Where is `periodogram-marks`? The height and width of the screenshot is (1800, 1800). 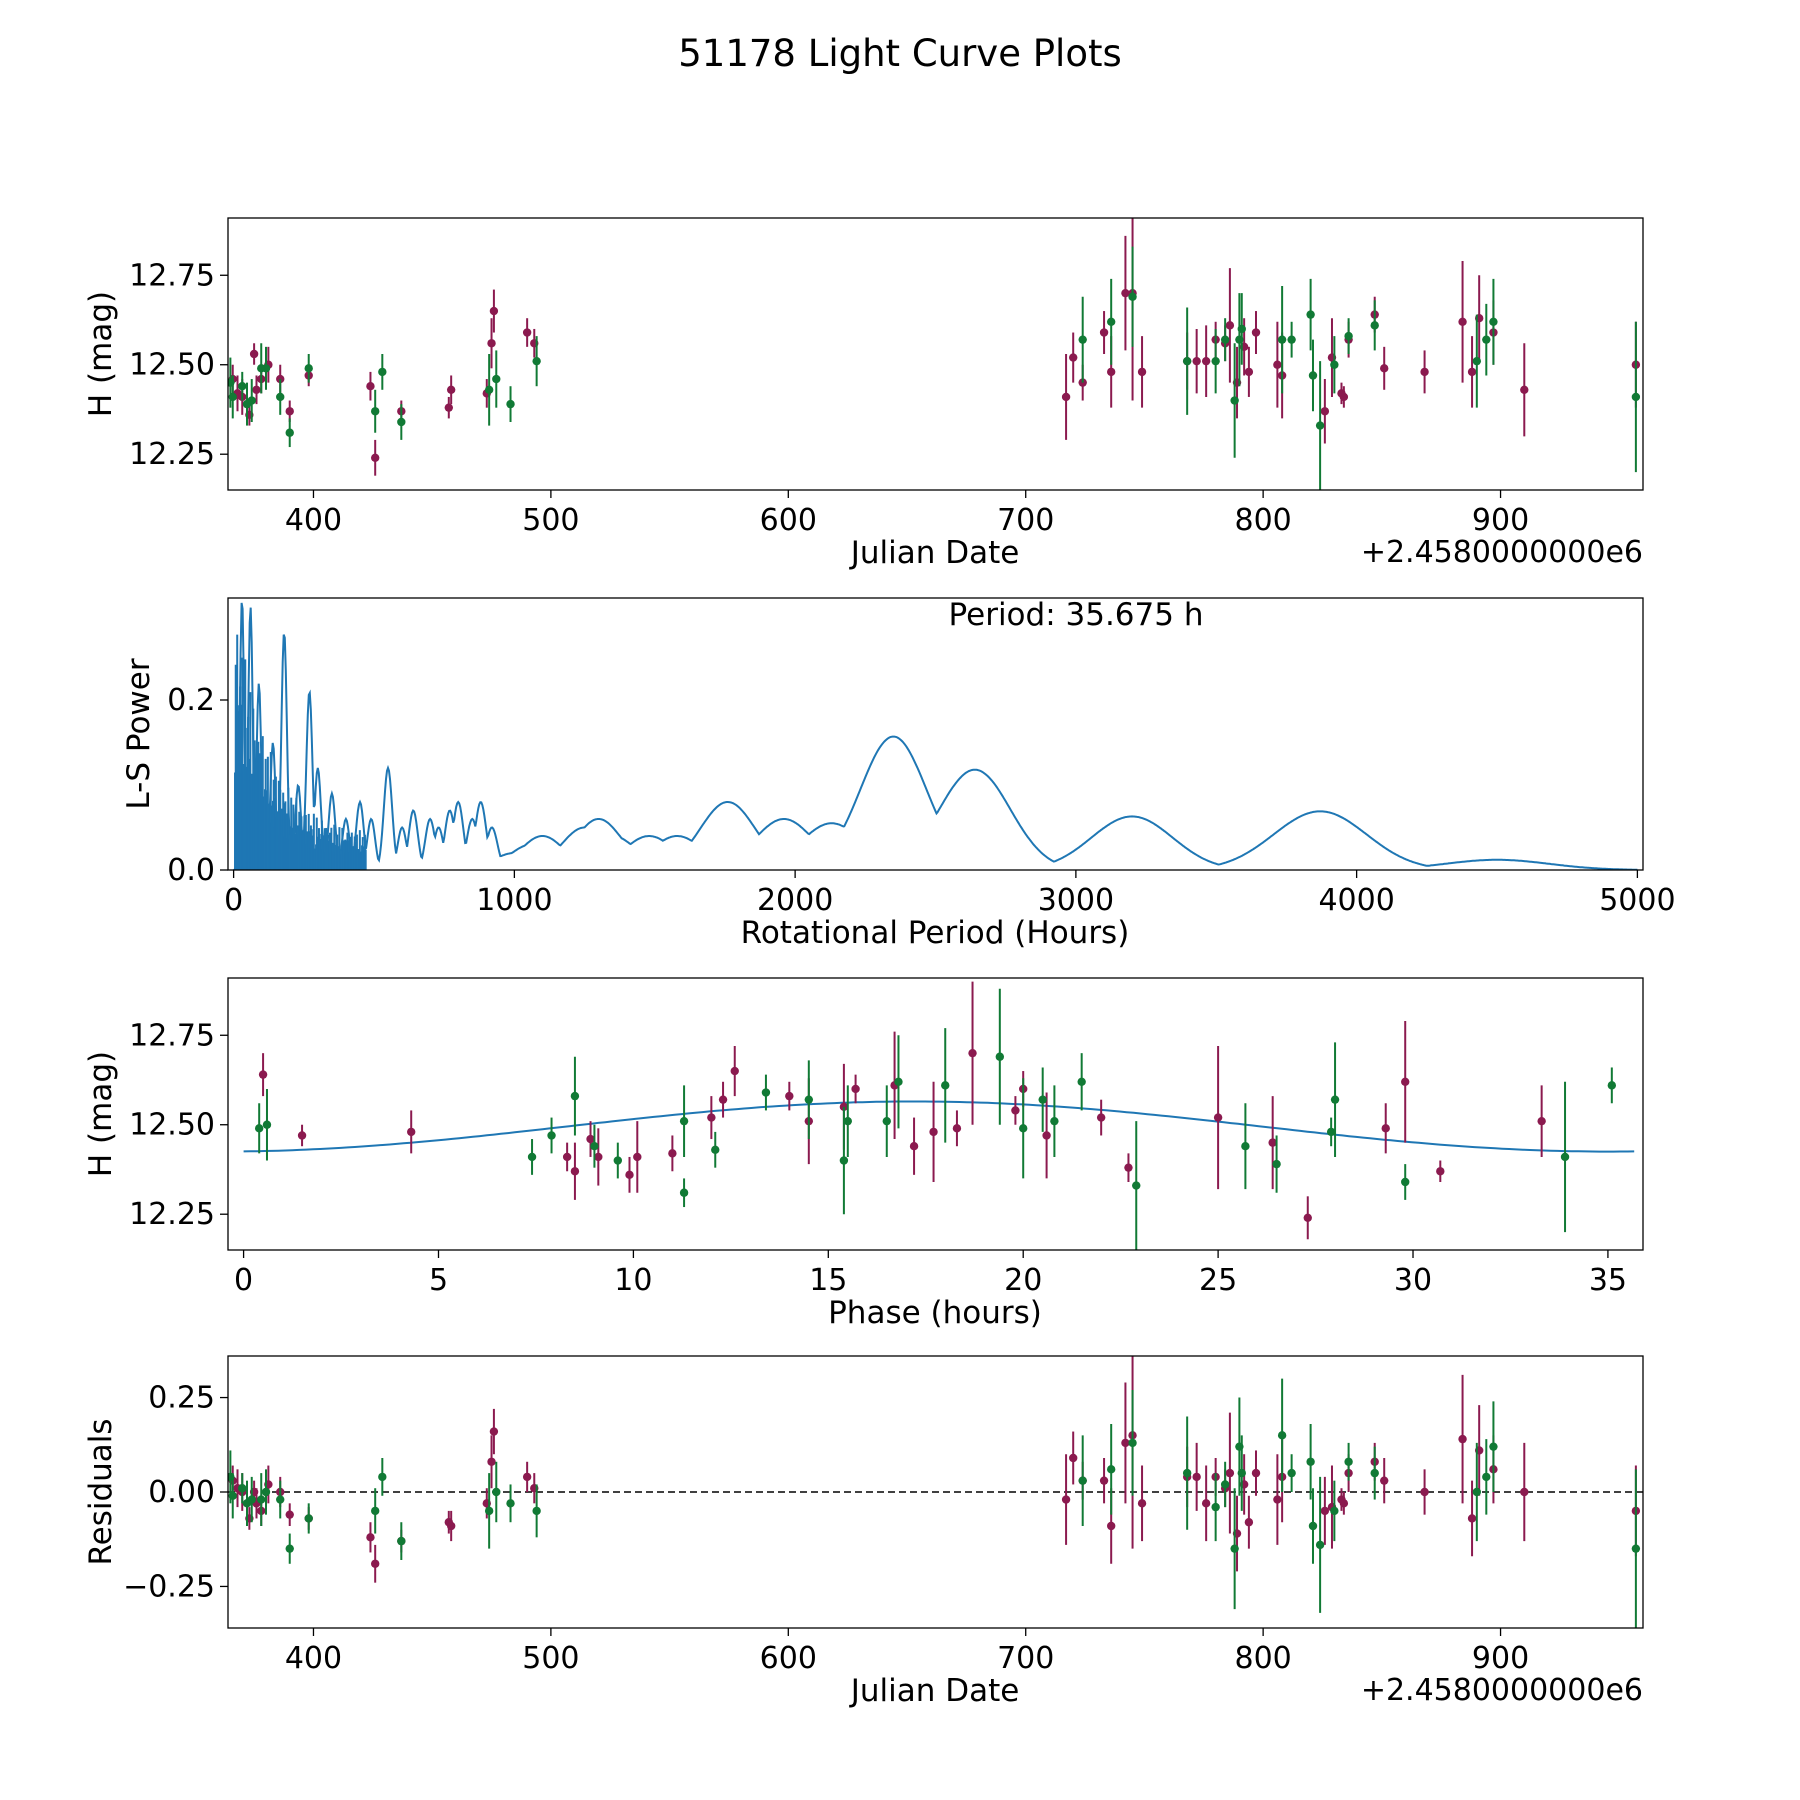
periodogram-marks is located at coordinates (935, 736).